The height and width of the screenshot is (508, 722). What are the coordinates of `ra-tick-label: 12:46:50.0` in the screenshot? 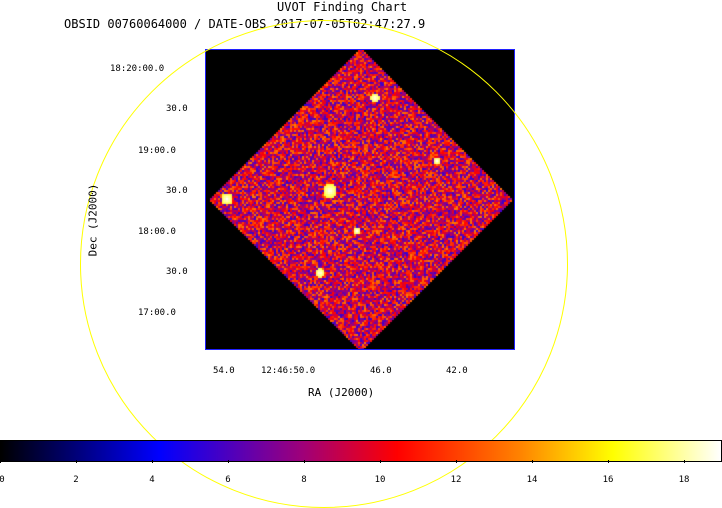 It's located at (288, 371).